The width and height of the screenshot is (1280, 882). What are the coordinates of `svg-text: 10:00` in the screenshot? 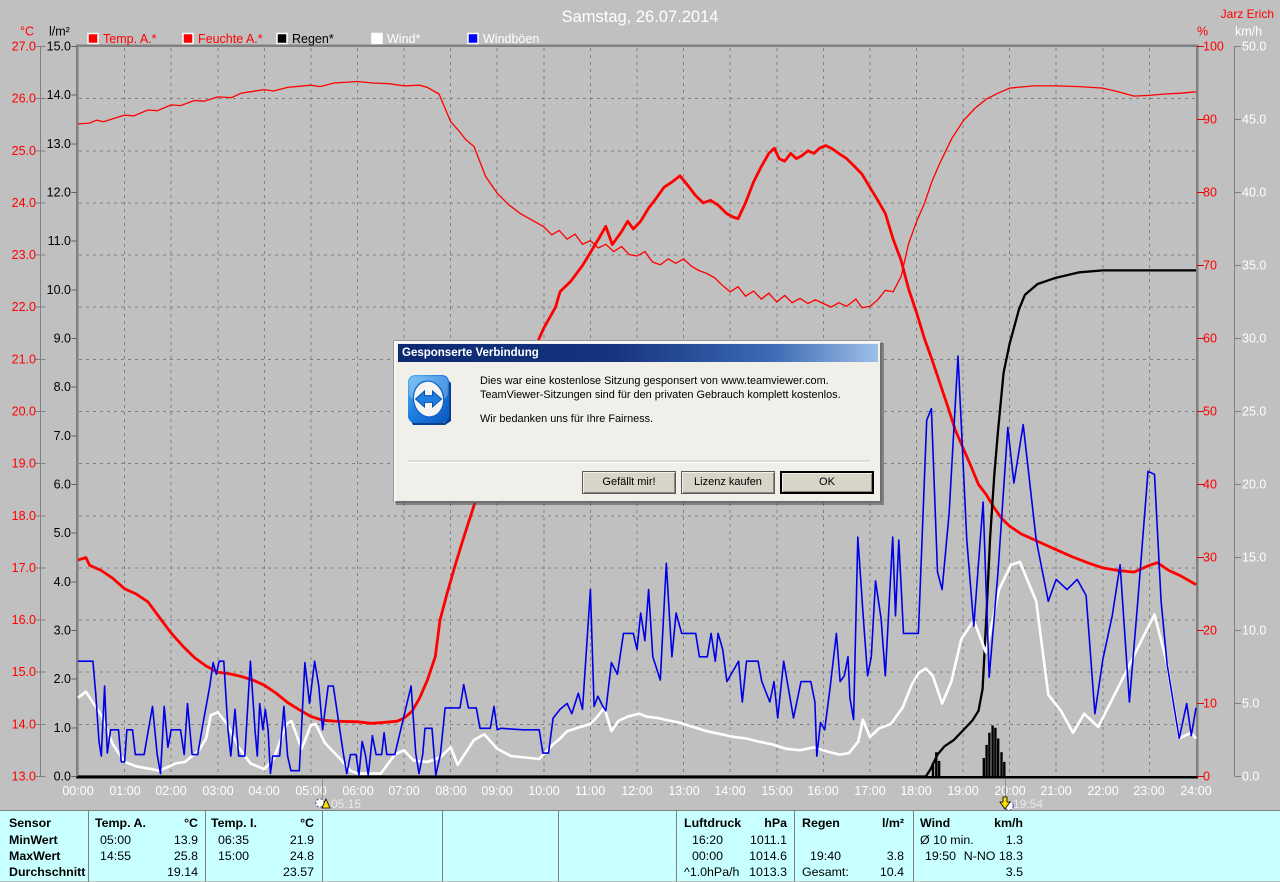 It's located at (543, 791).